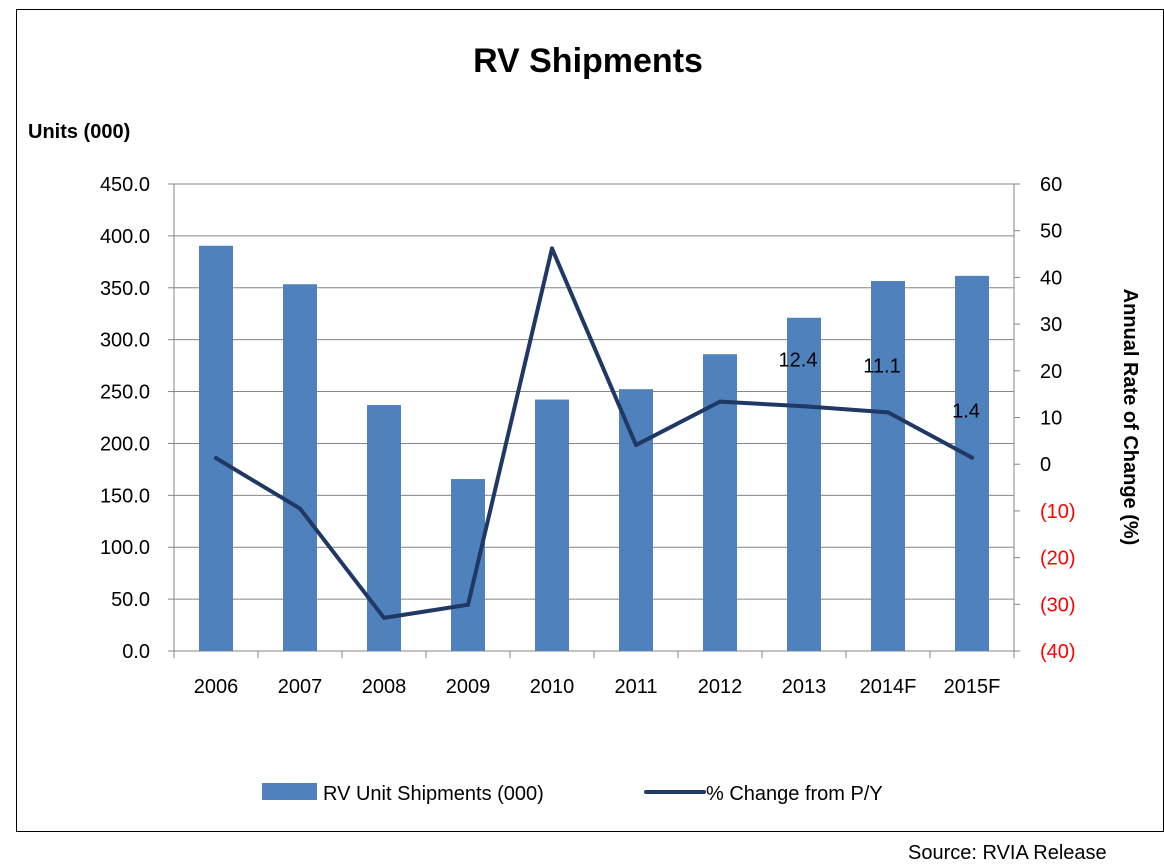  I want to click on y-tick-label: 300.0, so click(125, 341).